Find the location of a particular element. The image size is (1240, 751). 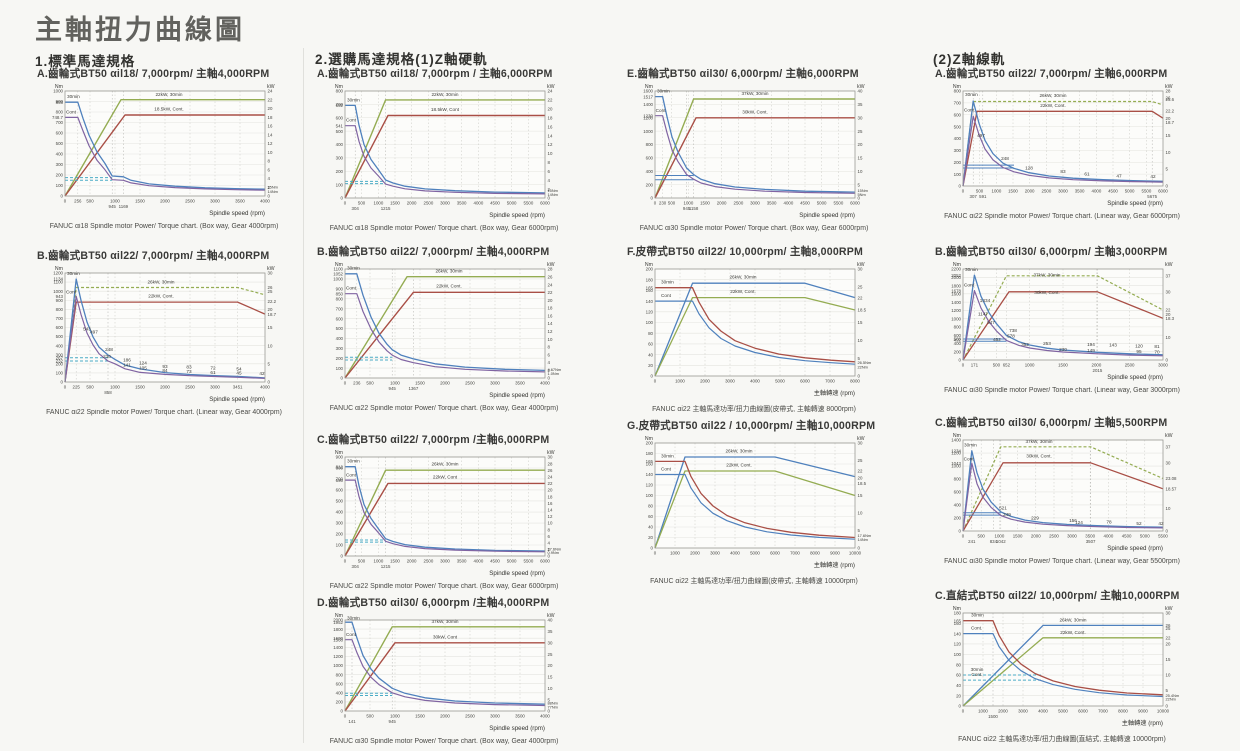

svg-text: 25.6 is located at coordinates (1170, 99).